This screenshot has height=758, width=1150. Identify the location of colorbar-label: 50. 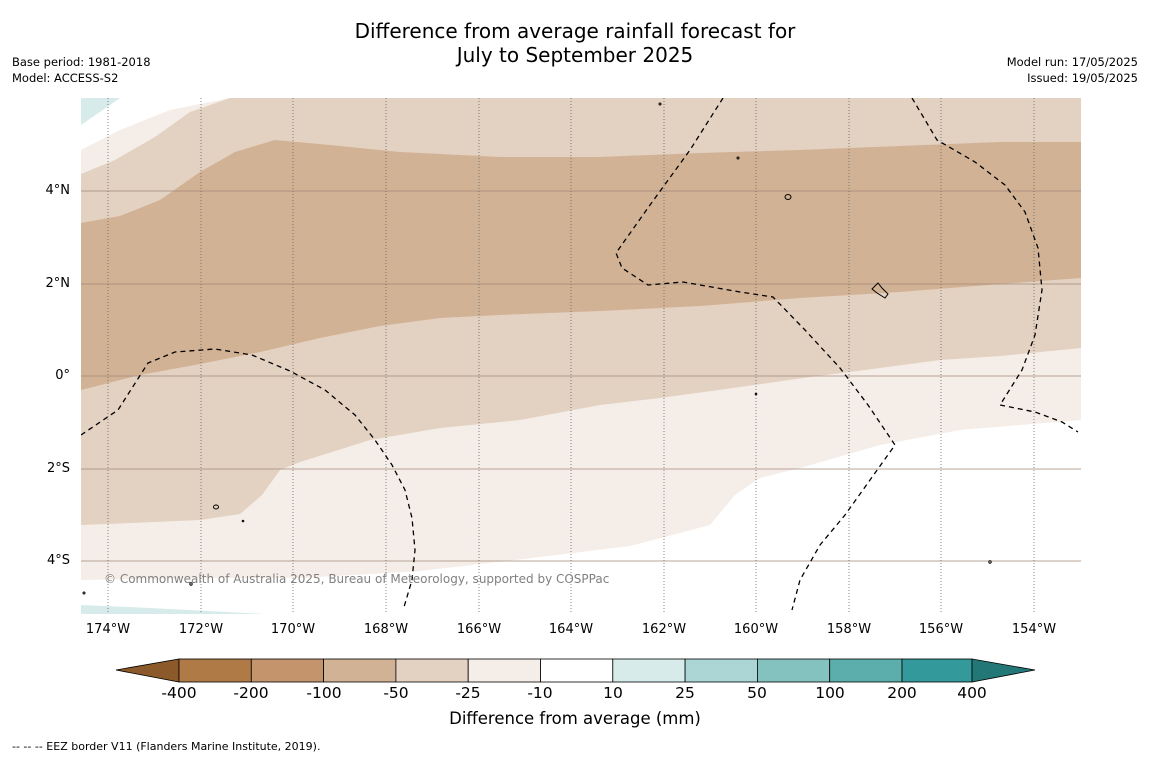
(757, 693).